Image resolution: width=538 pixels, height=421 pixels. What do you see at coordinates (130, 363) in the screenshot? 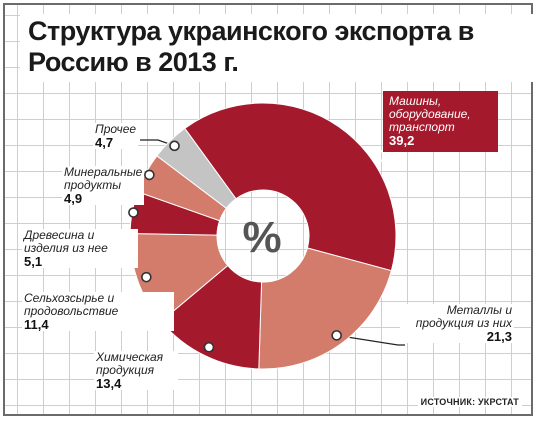
I see `label-chemical-text: Химическая продукция` at bounding box center [130, 363].